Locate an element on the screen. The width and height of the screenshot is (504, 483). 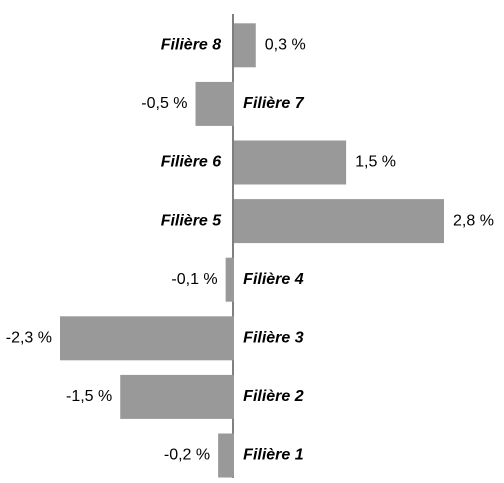
category-label: Filière 8 is located at coordinates (191, 45).